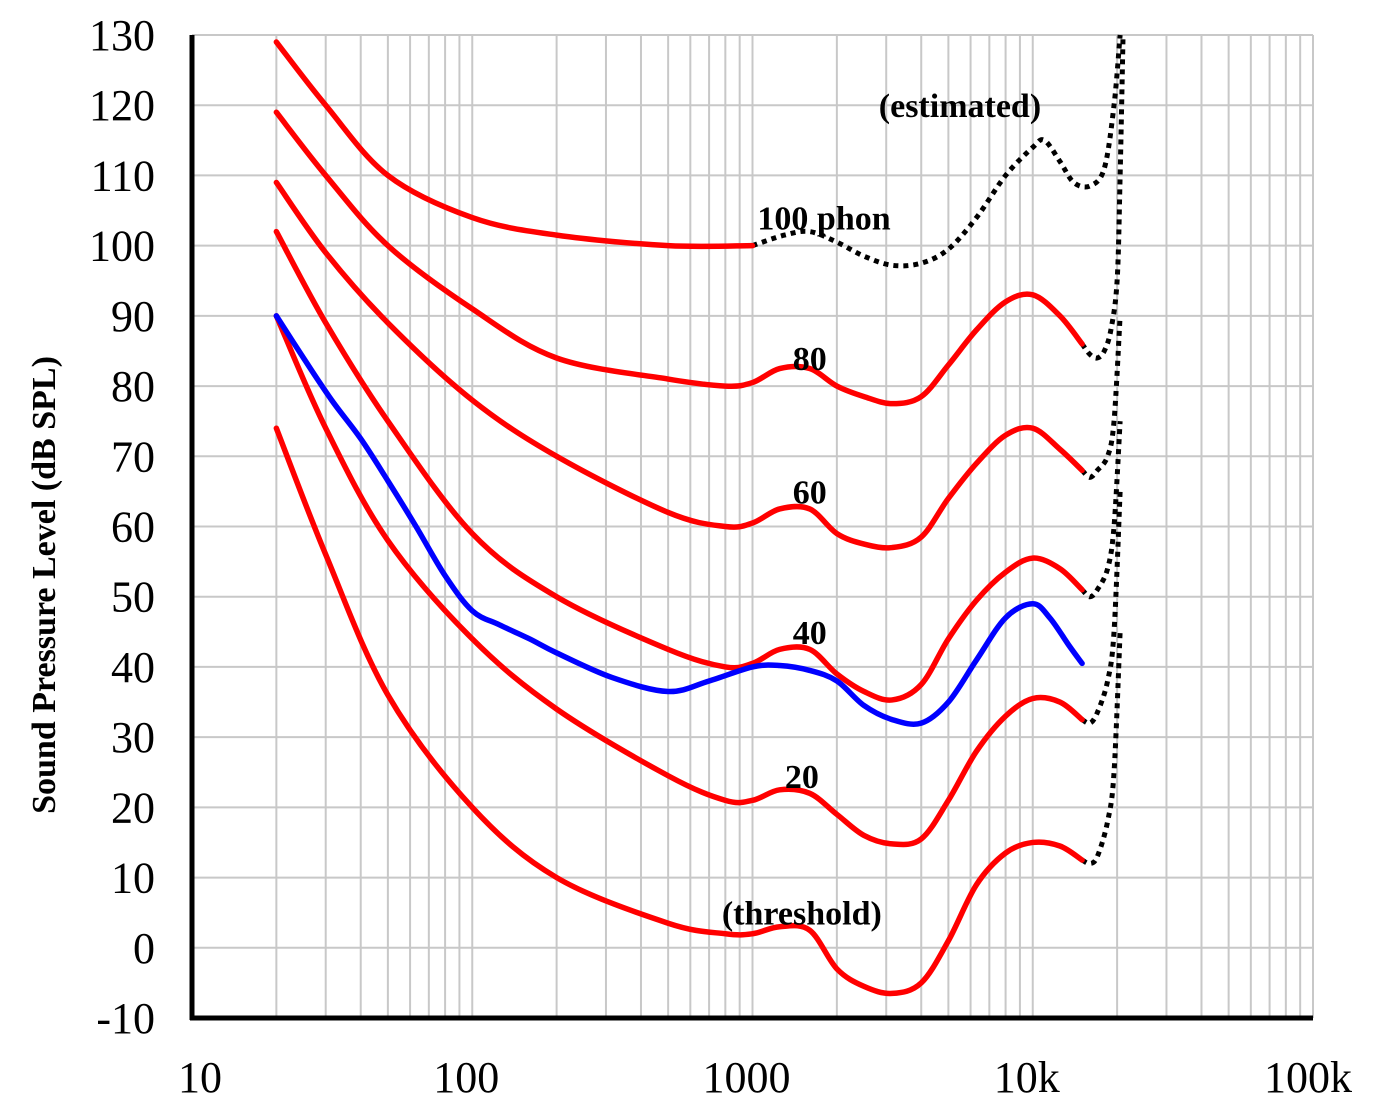  What do you see at coordinates (122, 246) in the screenshot?
I see `y-tick-label: 100` at bounding box center [122, 246].